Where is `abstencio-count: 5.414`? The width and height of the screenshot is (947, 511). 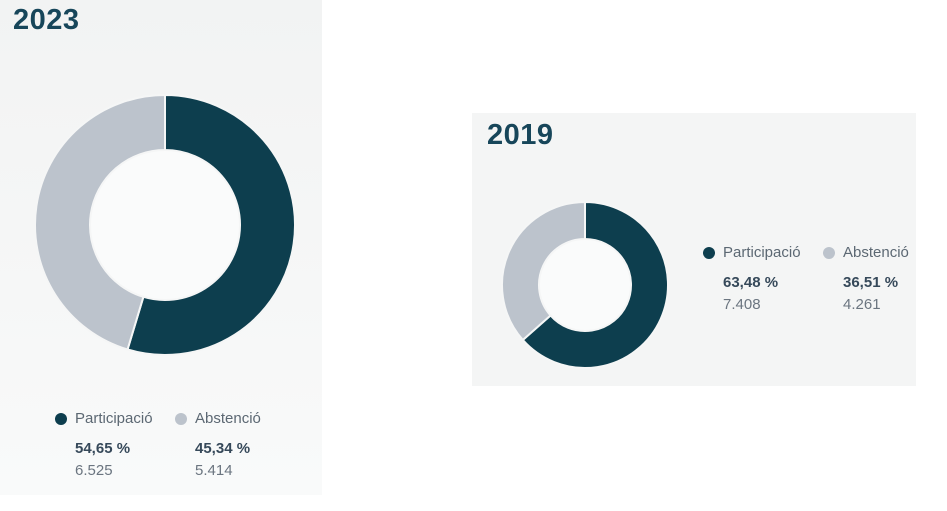
abstencio-count: 5.414 is located at coordinates (214, 470).